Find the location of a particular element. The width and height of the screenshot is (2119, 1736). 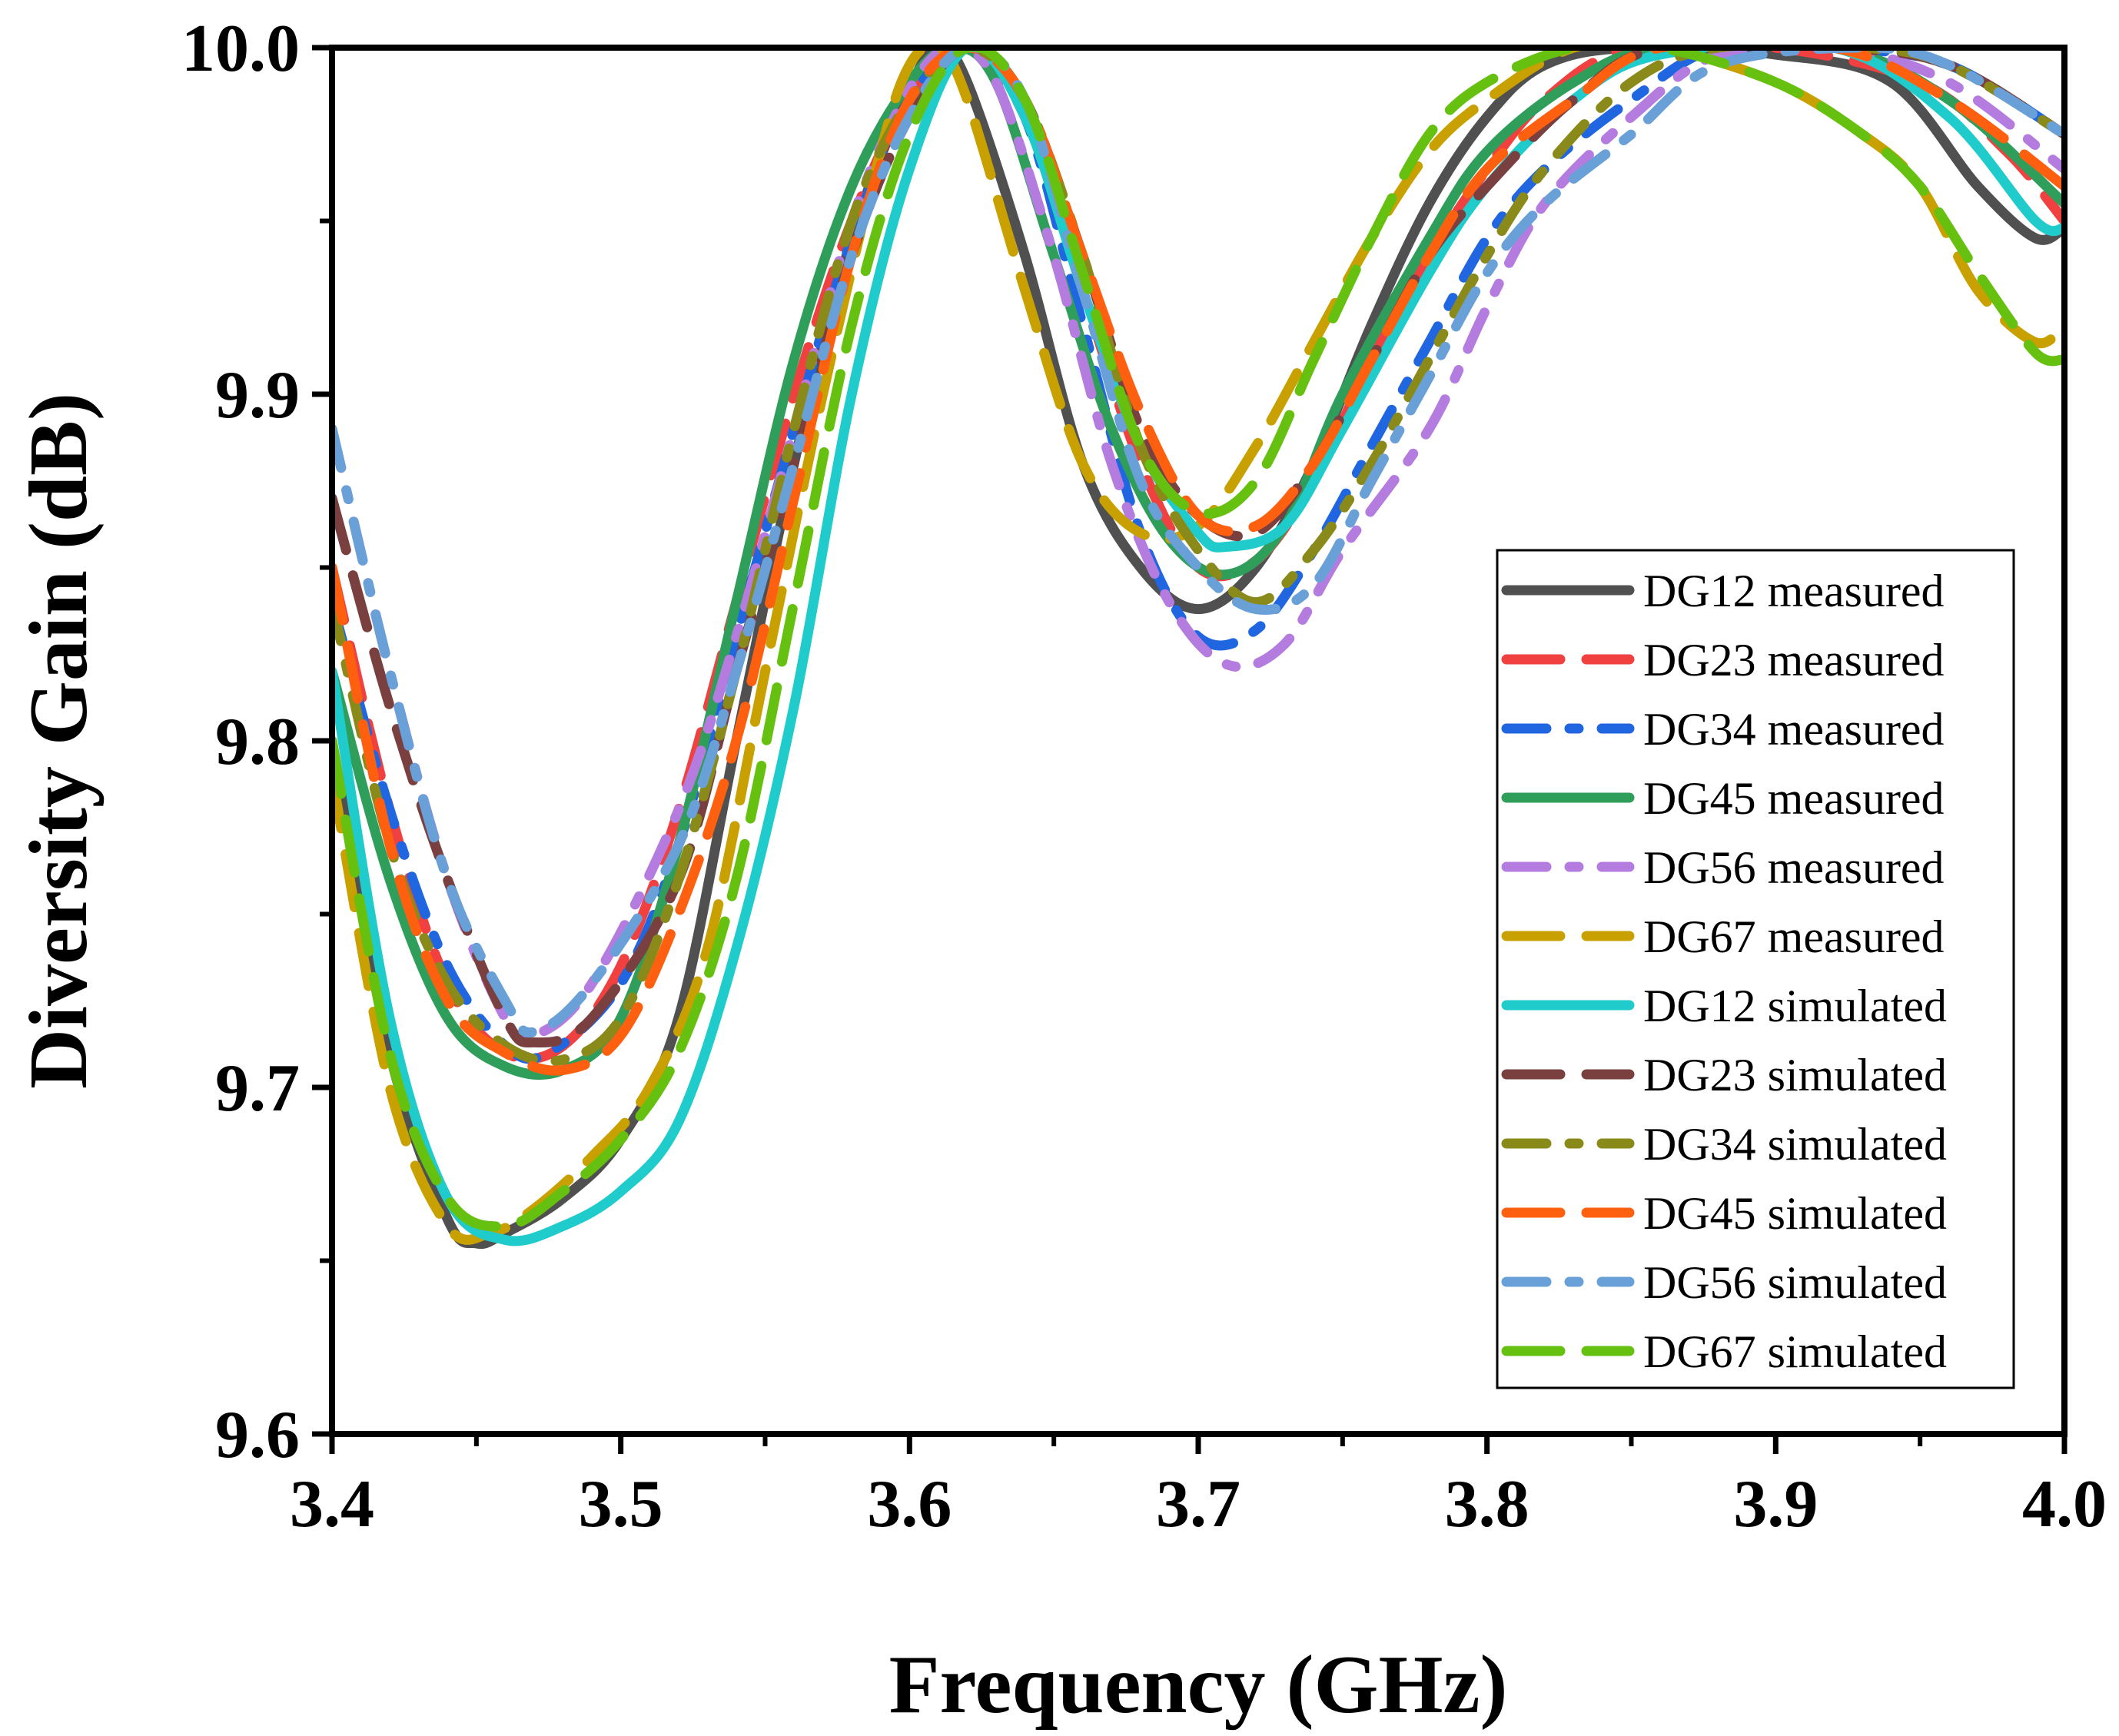

legend-label: DG34 simulated is located at coordinates (1795, 1145).